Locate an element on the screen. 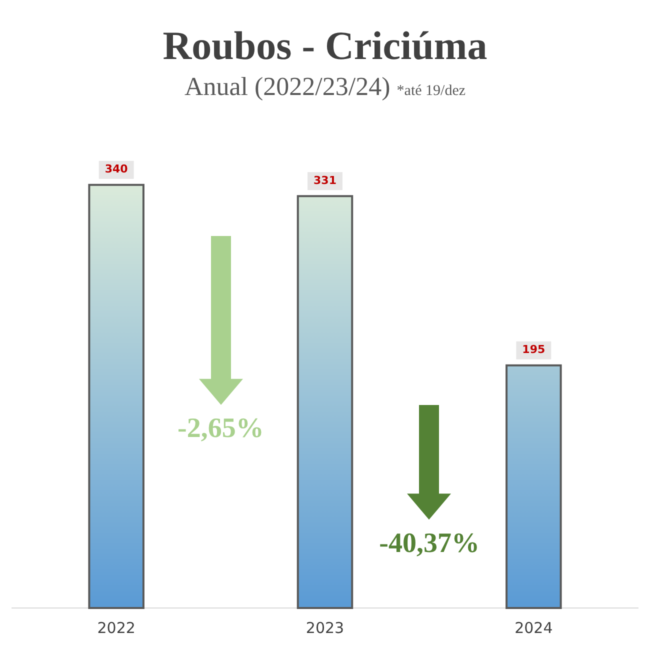  annotation: -40,37% is located at coordinates (429, 544).